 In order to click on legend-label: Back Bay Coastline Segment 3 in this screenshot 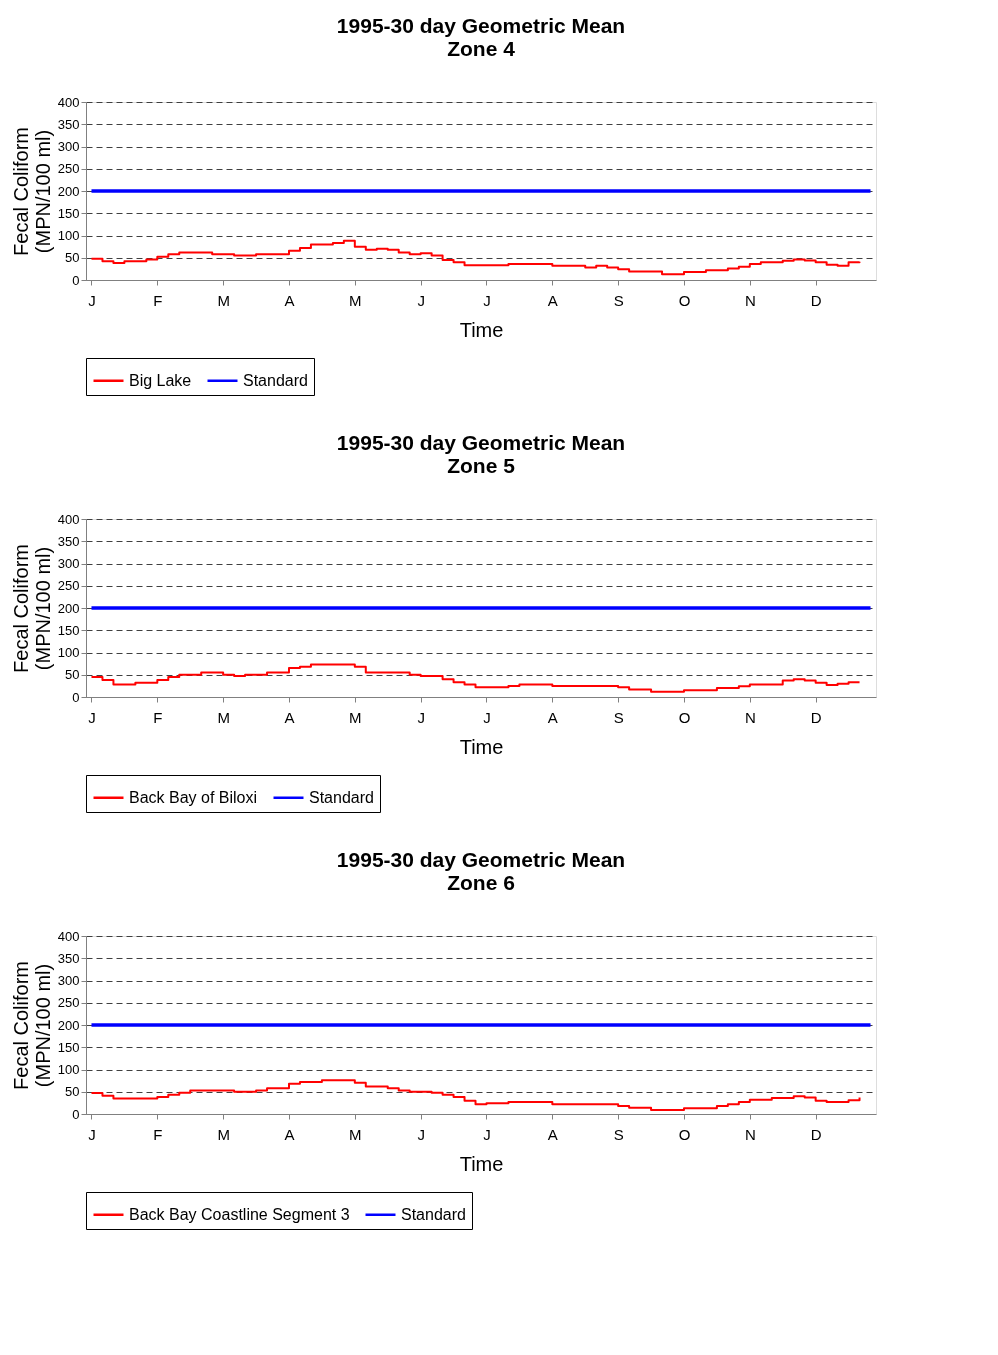, I will do `click(239, 1214)`.